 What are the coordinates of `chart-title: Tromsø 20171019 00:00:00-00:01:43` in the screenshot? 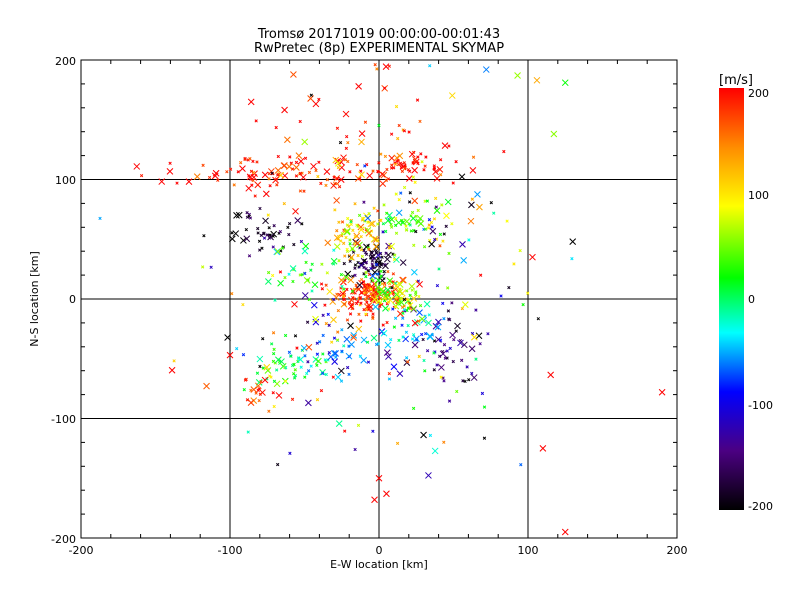 It's located at (378, 34).